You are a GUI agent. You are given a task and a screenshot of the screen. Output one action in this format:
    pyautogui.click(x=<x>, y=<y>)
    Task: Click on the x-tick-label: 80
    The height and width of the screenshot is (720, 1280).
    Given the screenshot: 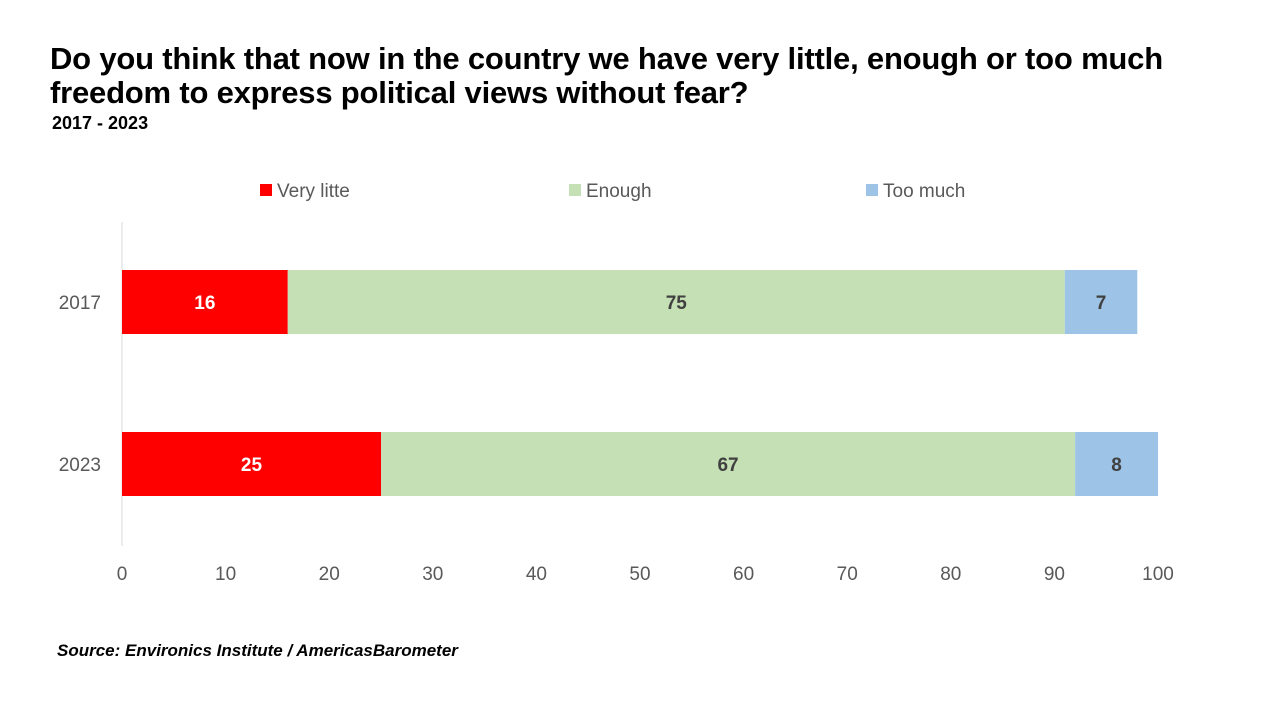 What is the action you would take?
    pyautogui.click(x=950, y=574)
    